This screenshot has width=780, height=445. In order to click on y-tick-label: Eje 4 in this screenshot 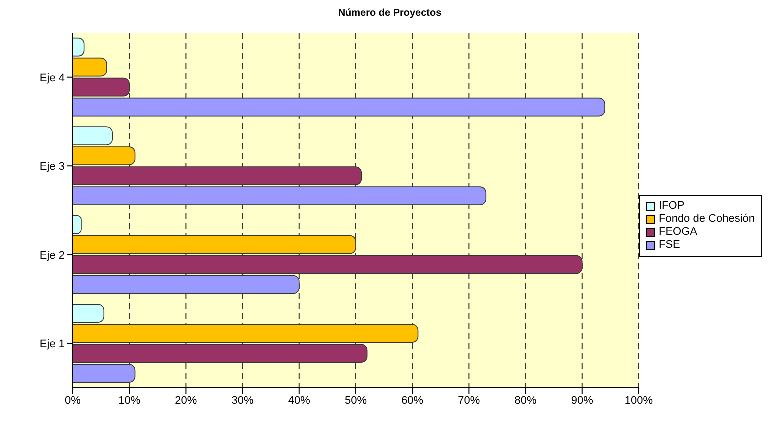, I will do `click(52, 78)`.